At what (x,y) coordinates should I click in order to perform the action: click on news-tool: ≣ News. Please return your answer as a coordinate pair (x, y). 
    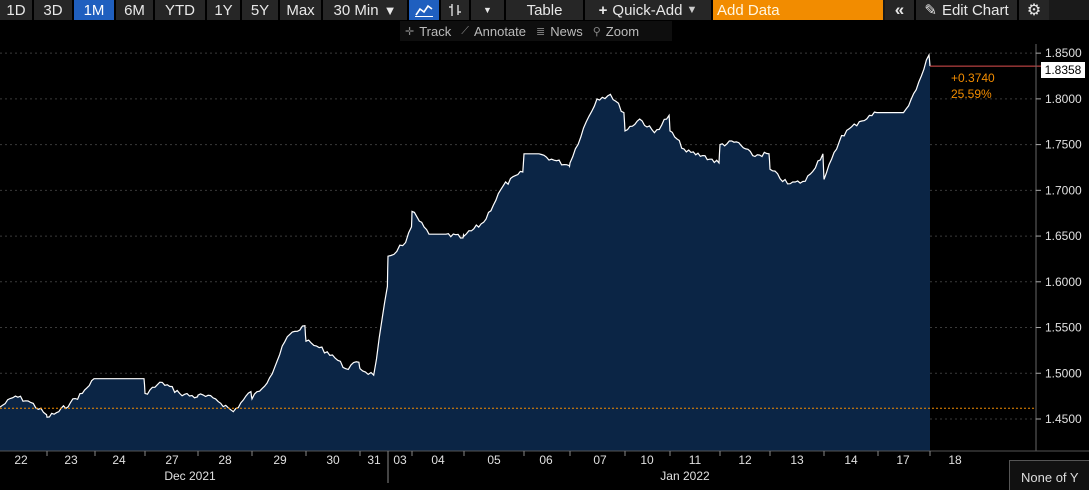
    Looking at the image, I should click on (559, 31).